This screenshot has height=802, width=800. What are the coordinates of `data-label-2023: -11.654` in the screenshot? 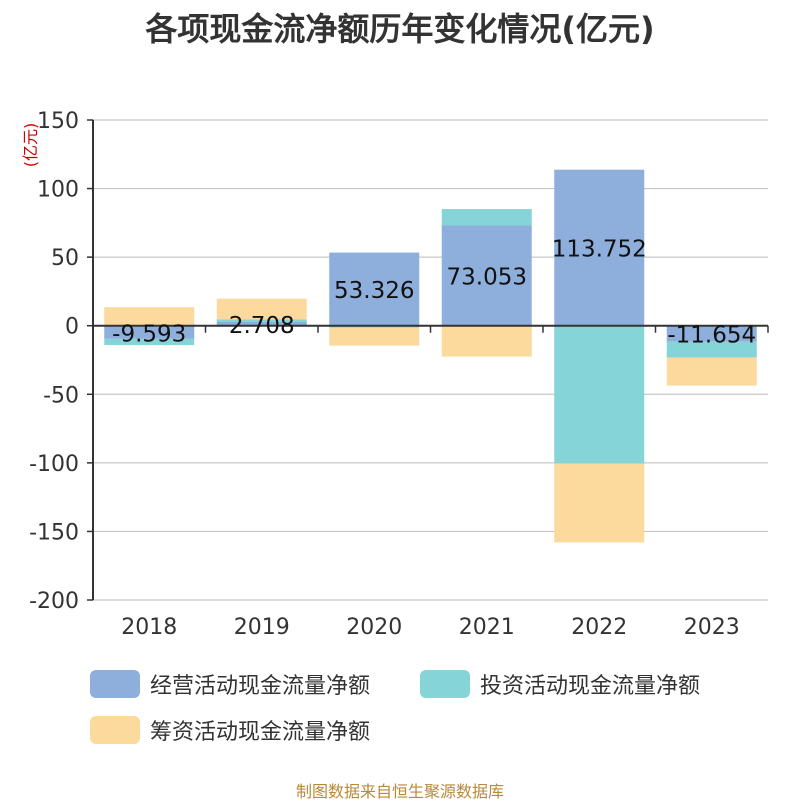 It's located at (711, 336).